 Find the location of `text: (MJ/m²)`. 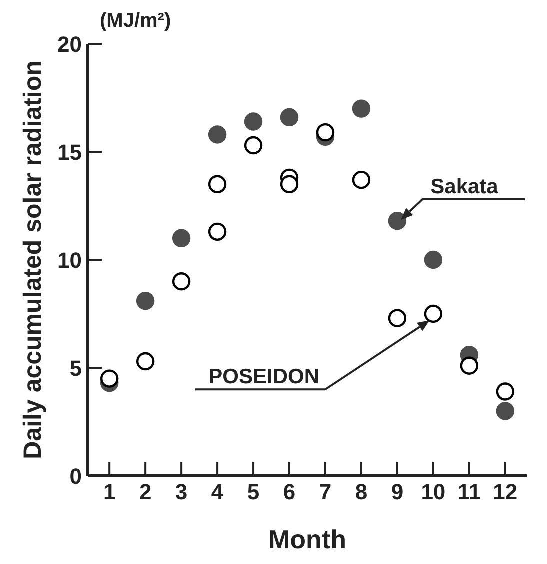

text: (MJ/m²) is located at coordinates (136, 21).